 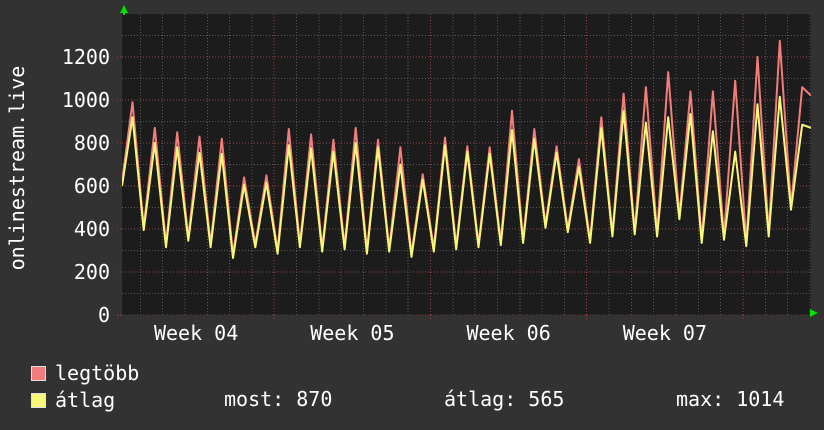 I want to click on stat-most-value: 870, so click(x=314, y=399).